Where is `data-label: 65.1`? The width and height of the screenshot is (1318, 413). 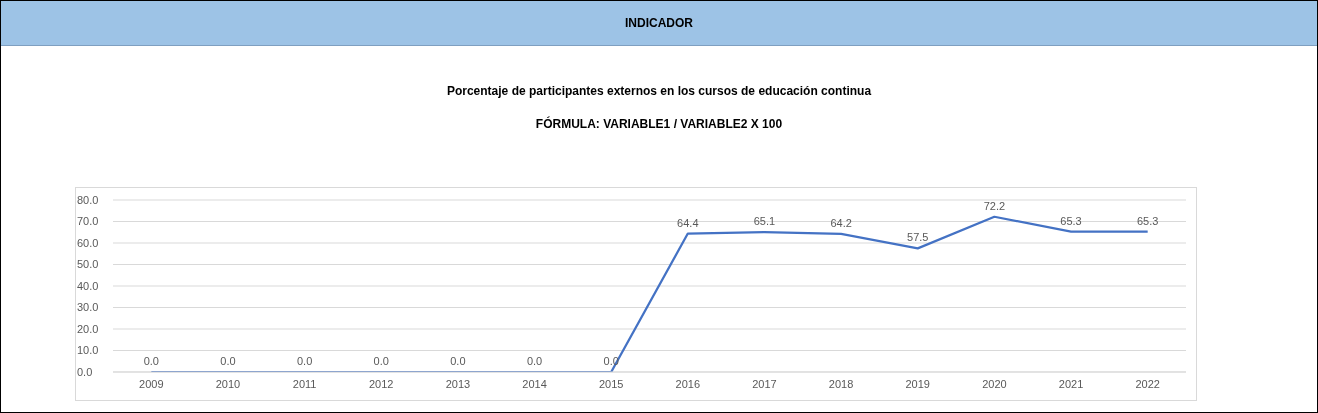 data-label: 65.1 is located at coordinates (764, 221).